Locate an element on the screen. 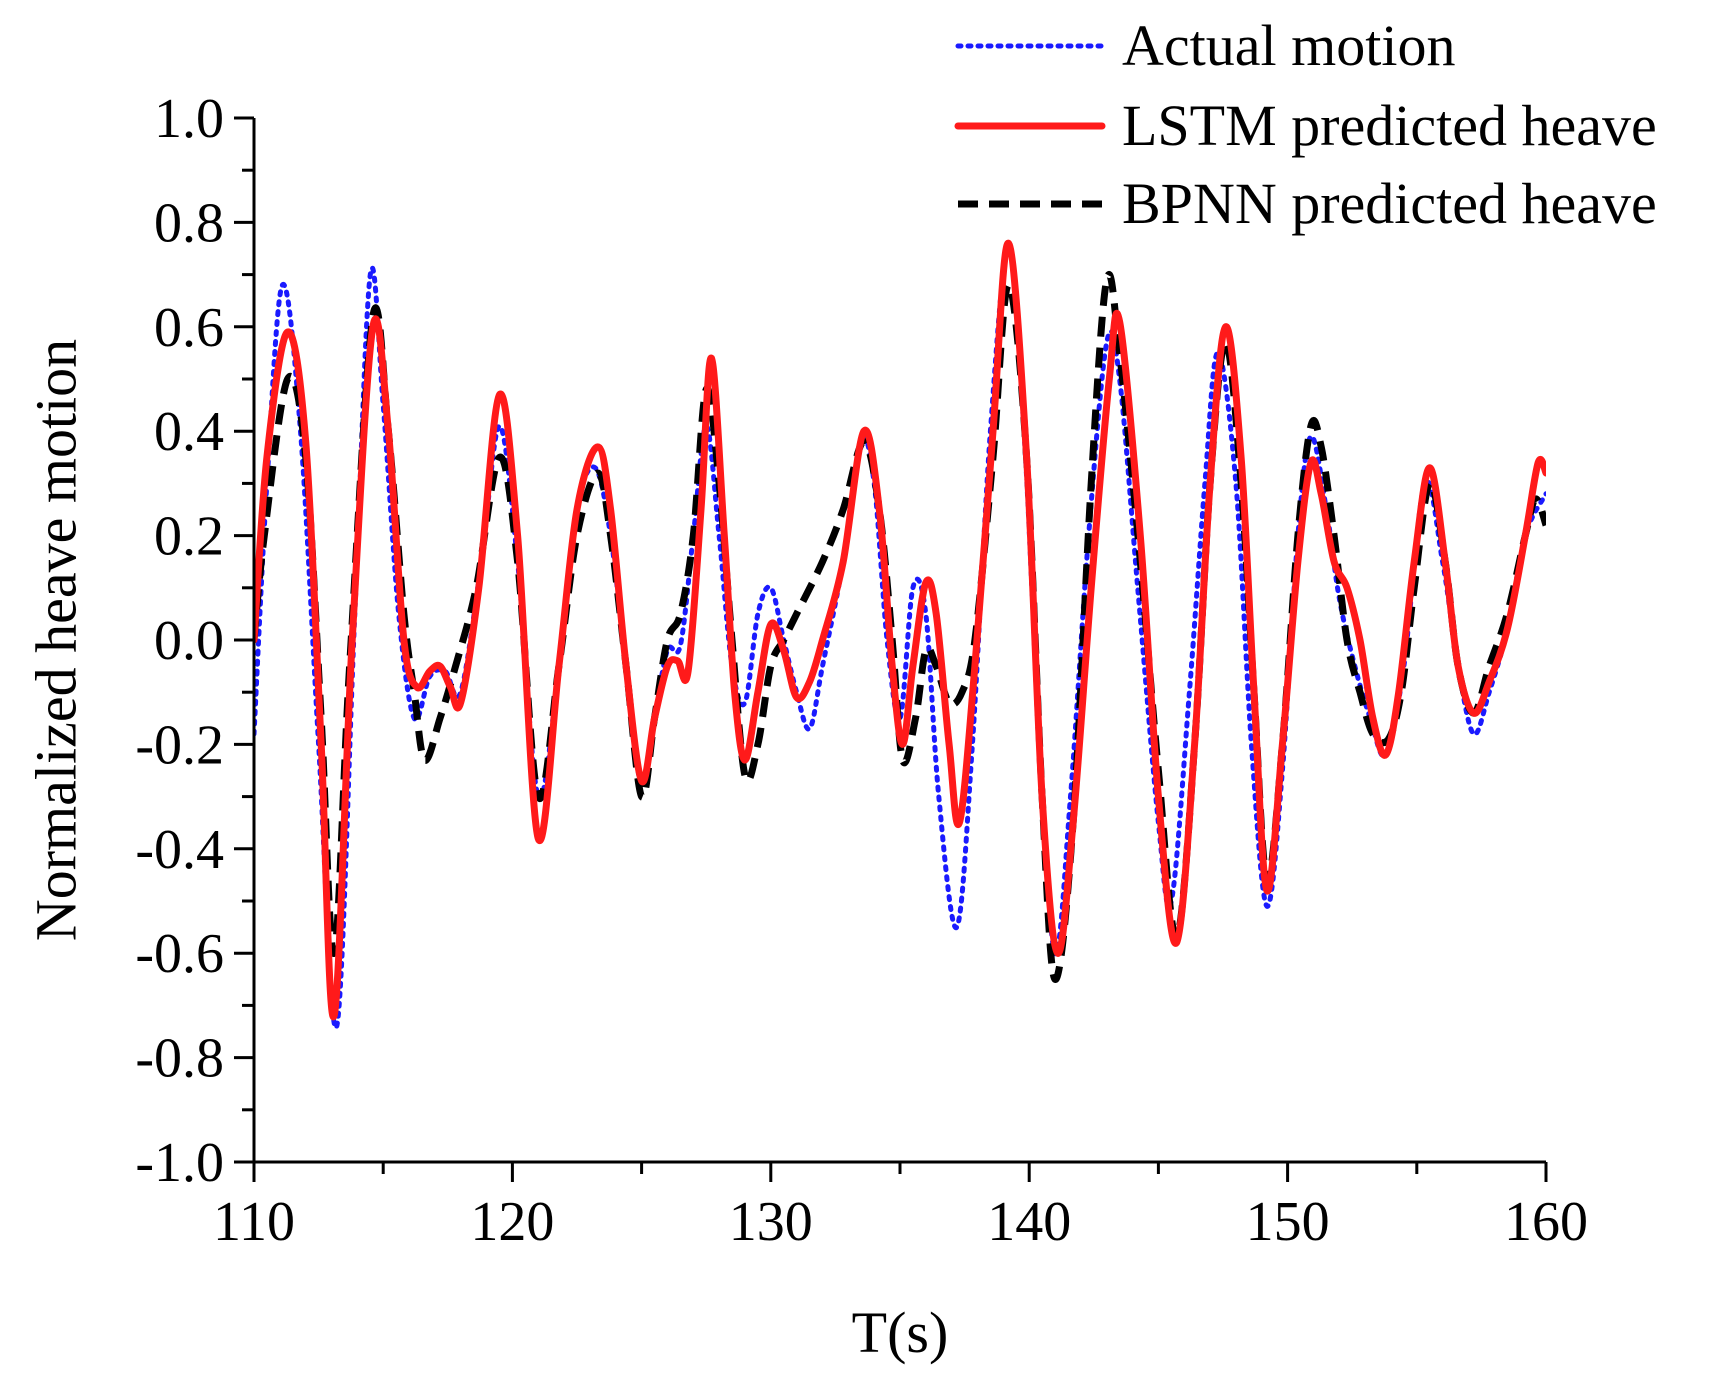  legend-bpnn-predicted-label: BPNN predicted heave is located at coordinates (1389, 203).